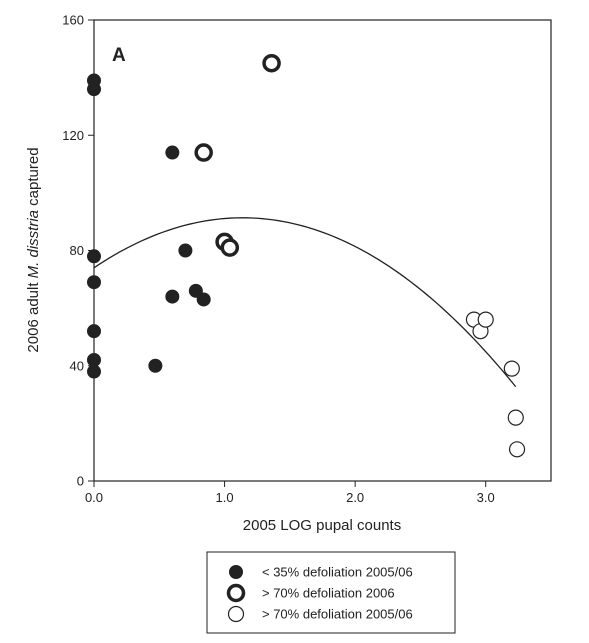 The height and width of the screenshot is (643, 589). What do you see at coordinates (77, 365) in the screenshot?
I see `y-tick-label: 40` at bounding box center [77, 365].